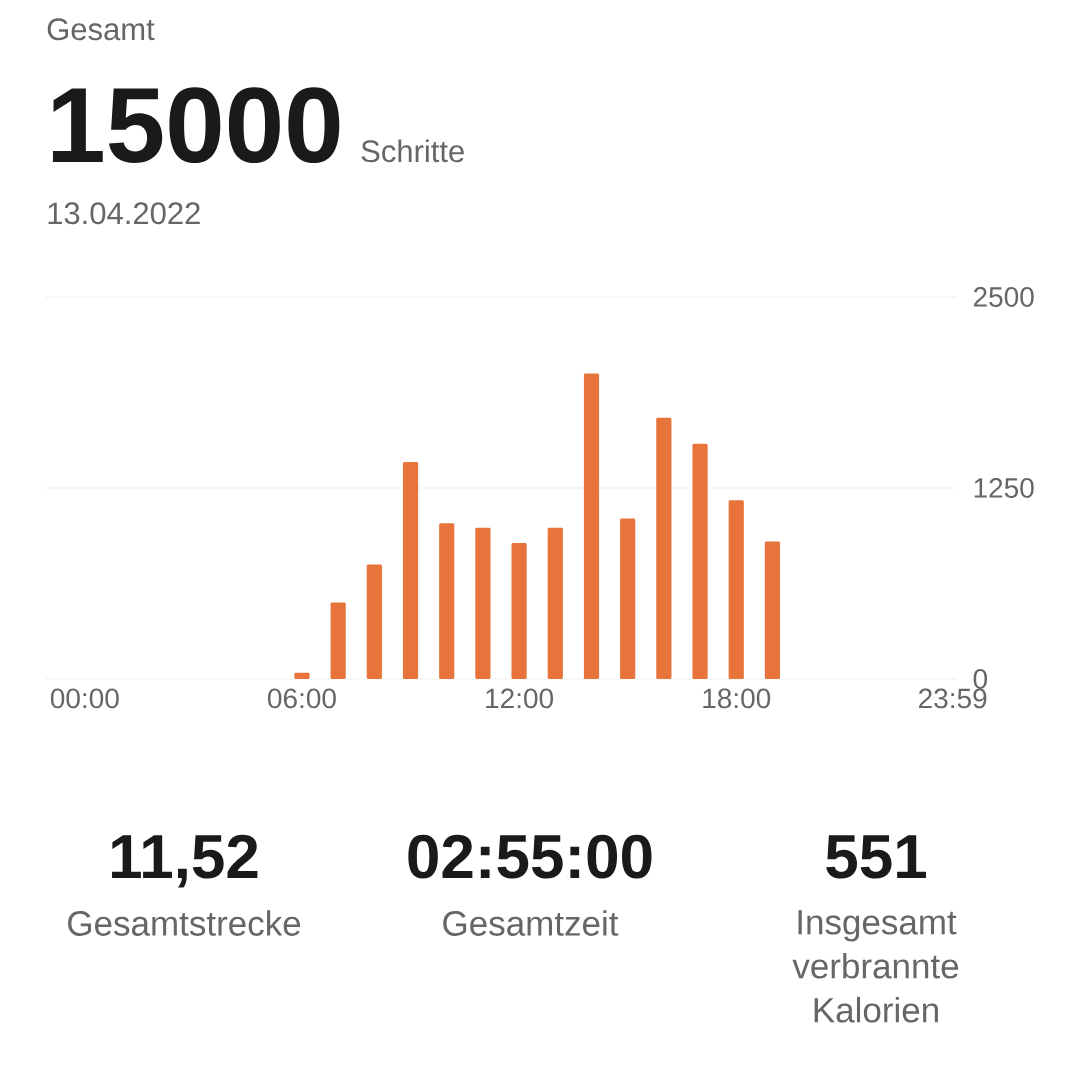 This screenshot has height=1065, width=1080. What do you see at coordinates (412, 151) in the screenshot?
I see `text: Schritte` at bounding box center [412, 151].